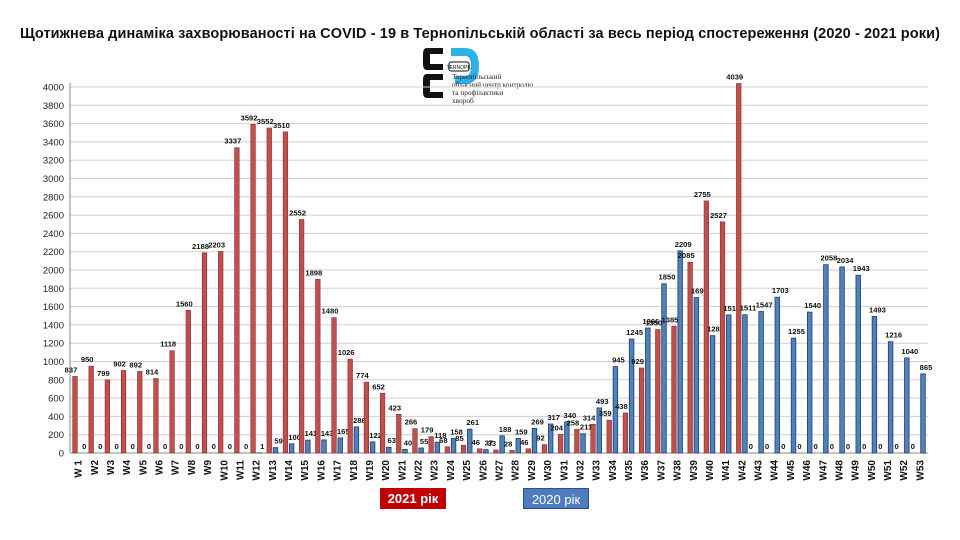 The width and height of the screenshot is (960, 540). Describe the element at coordinates (411, 422) in the screenshot. I see `value-label-2021: 266` at that location.